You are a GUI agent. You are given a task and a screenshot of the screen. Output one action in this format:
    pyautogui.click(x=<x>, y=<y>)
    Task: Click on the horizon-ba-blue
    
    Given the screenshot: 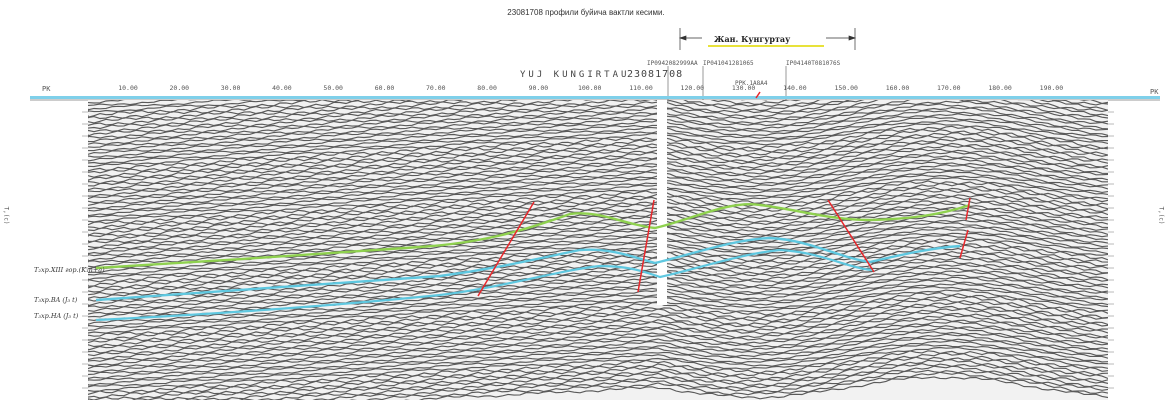 What is the action you would take?
    pyautogui.click(x=528, y=269)
    